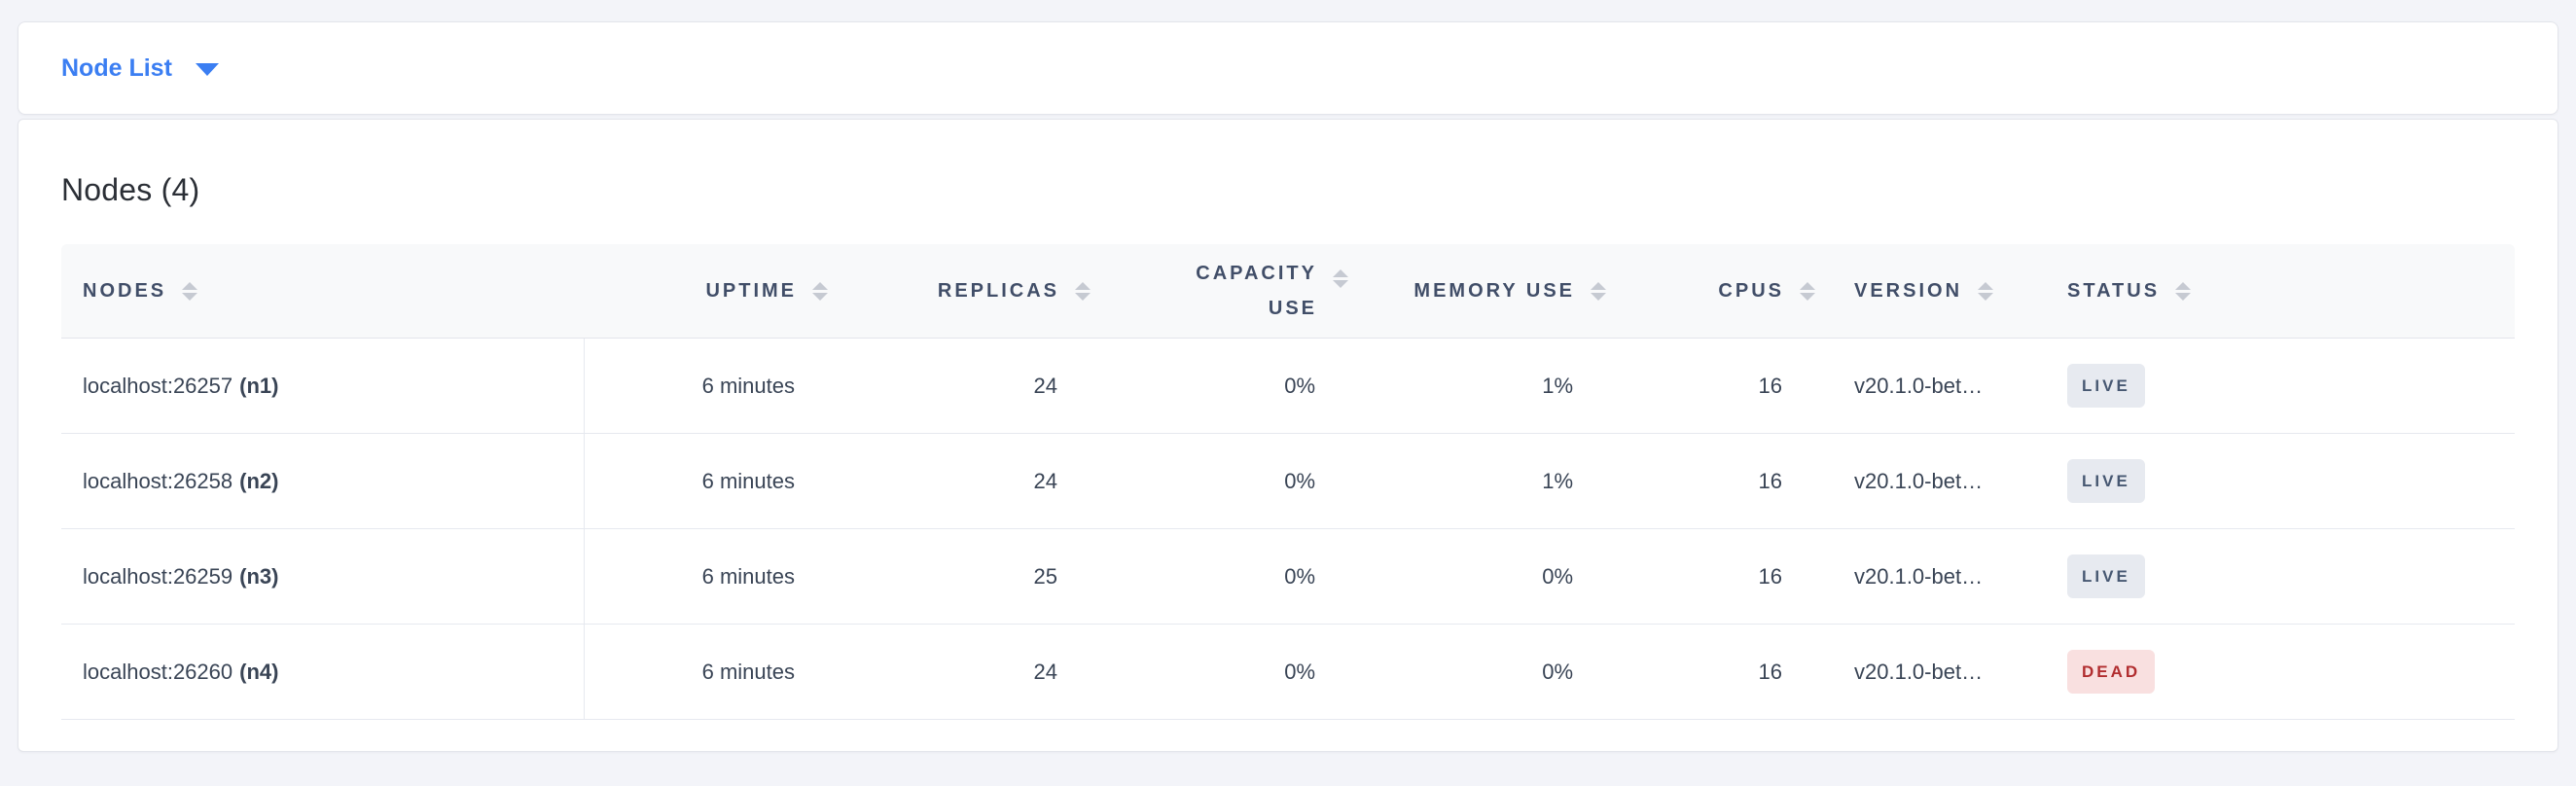 This screenshot has height=786, width=2576. Describe the element at coordinates (2284, 672) in the screenshot. I see `cell-status: DEAD` at that location.